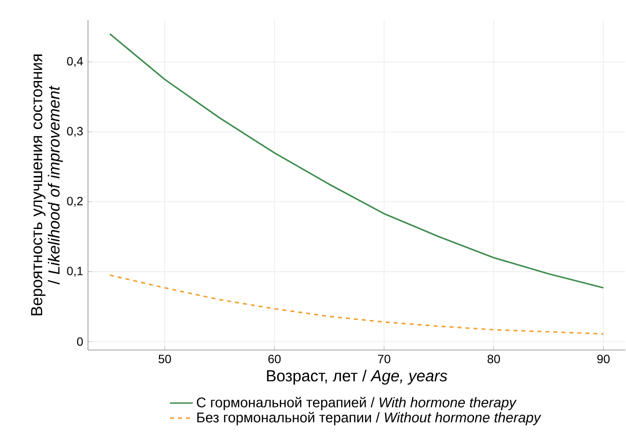 The width and height of the screenshot is (626, 444). Describe the element at coordinates (75, 61) in the screenshot. I see `y-tick-label: 0,4` at that location.